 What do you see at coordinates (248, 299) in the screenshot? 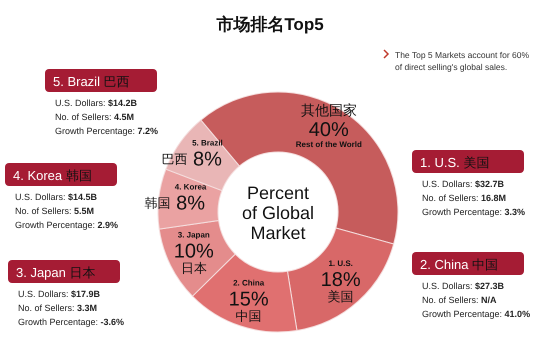
I see `data-label: 15%` at bounding box center [248, 299].